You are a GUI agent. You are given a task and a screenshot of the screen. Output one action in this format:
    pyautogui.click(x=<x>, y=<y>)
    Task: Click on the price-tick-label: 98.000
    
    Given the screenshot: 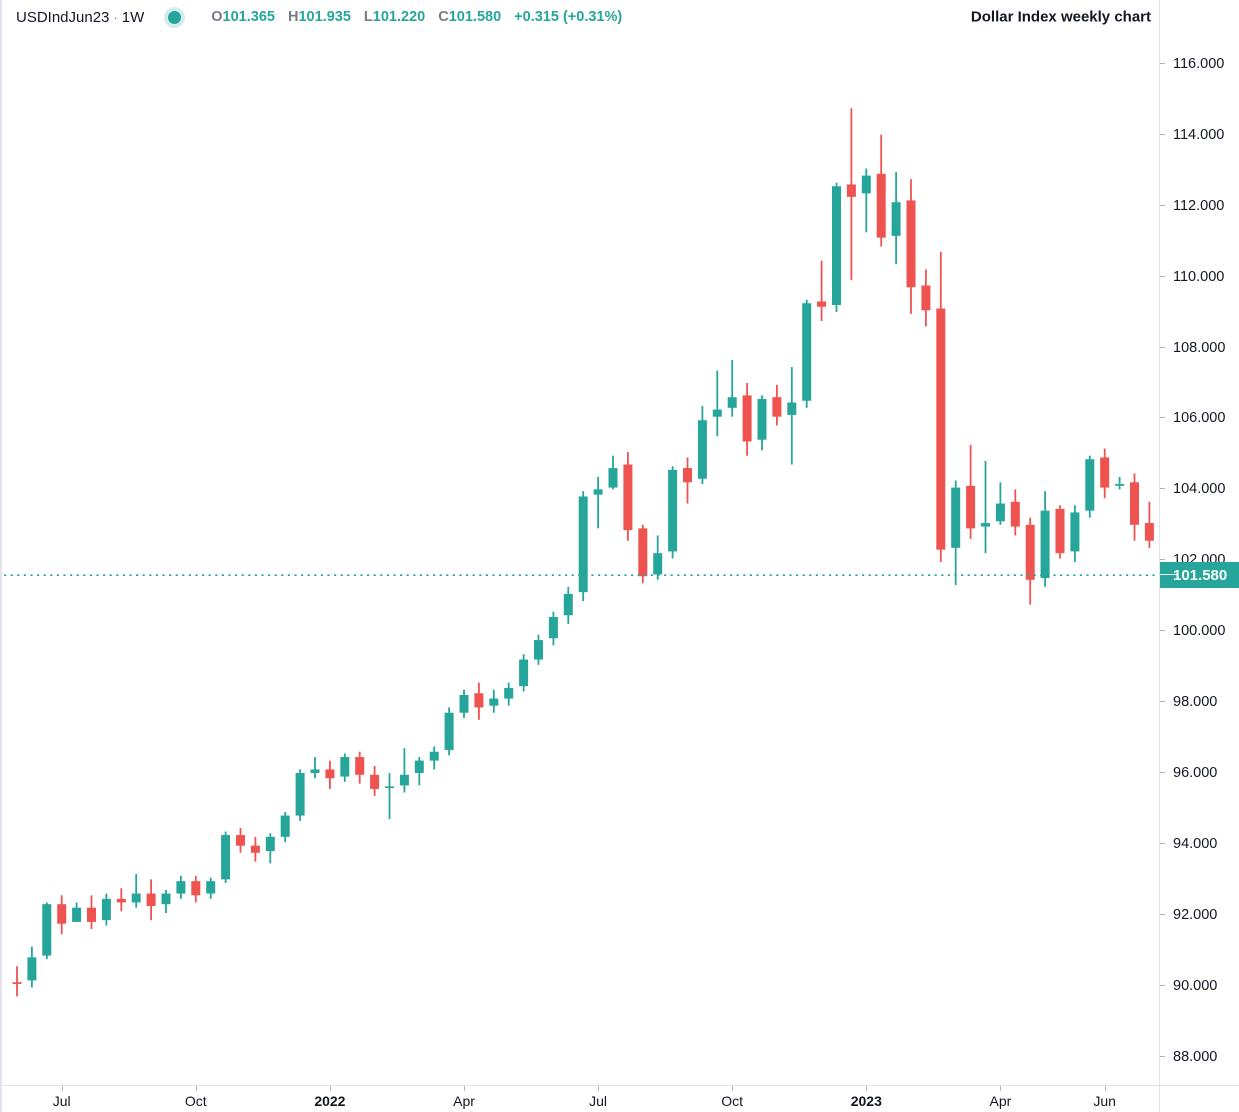 What is the action you would take?
    pyautogui.click(x=1195, y=702)
    